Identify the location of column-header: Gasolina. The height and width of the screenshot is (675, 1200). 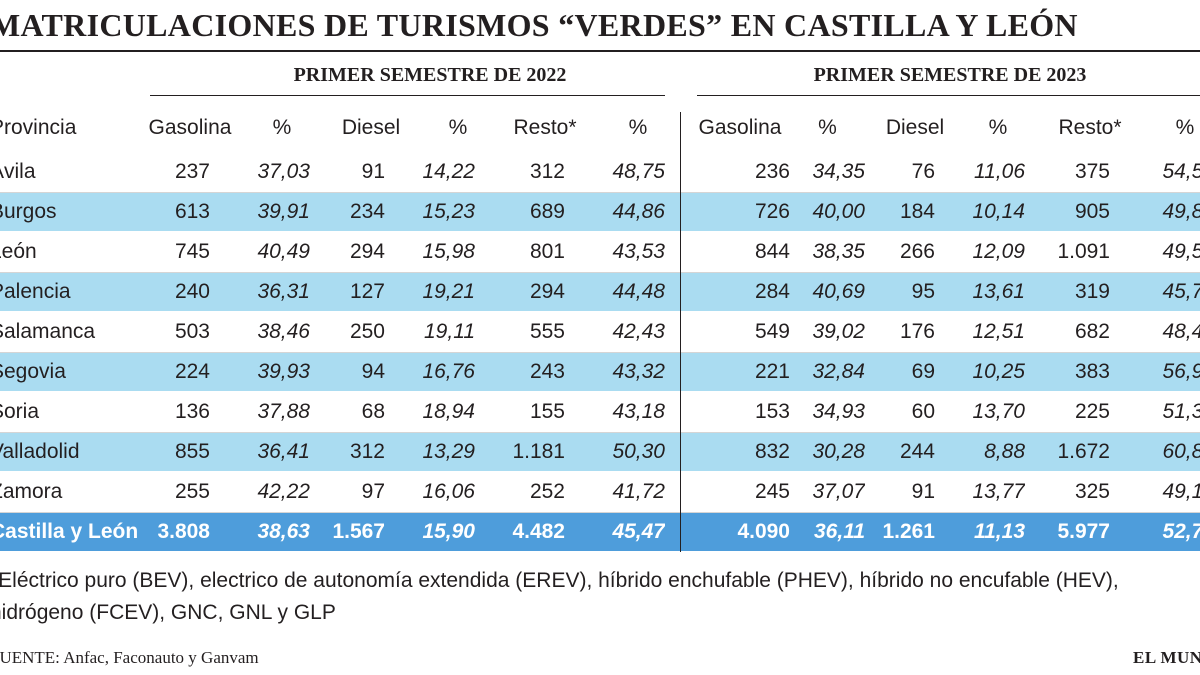
(190, 127).